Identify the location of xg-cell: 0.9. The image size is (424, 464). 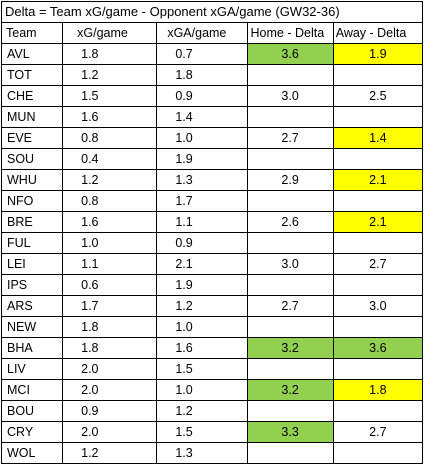
(110, 411).